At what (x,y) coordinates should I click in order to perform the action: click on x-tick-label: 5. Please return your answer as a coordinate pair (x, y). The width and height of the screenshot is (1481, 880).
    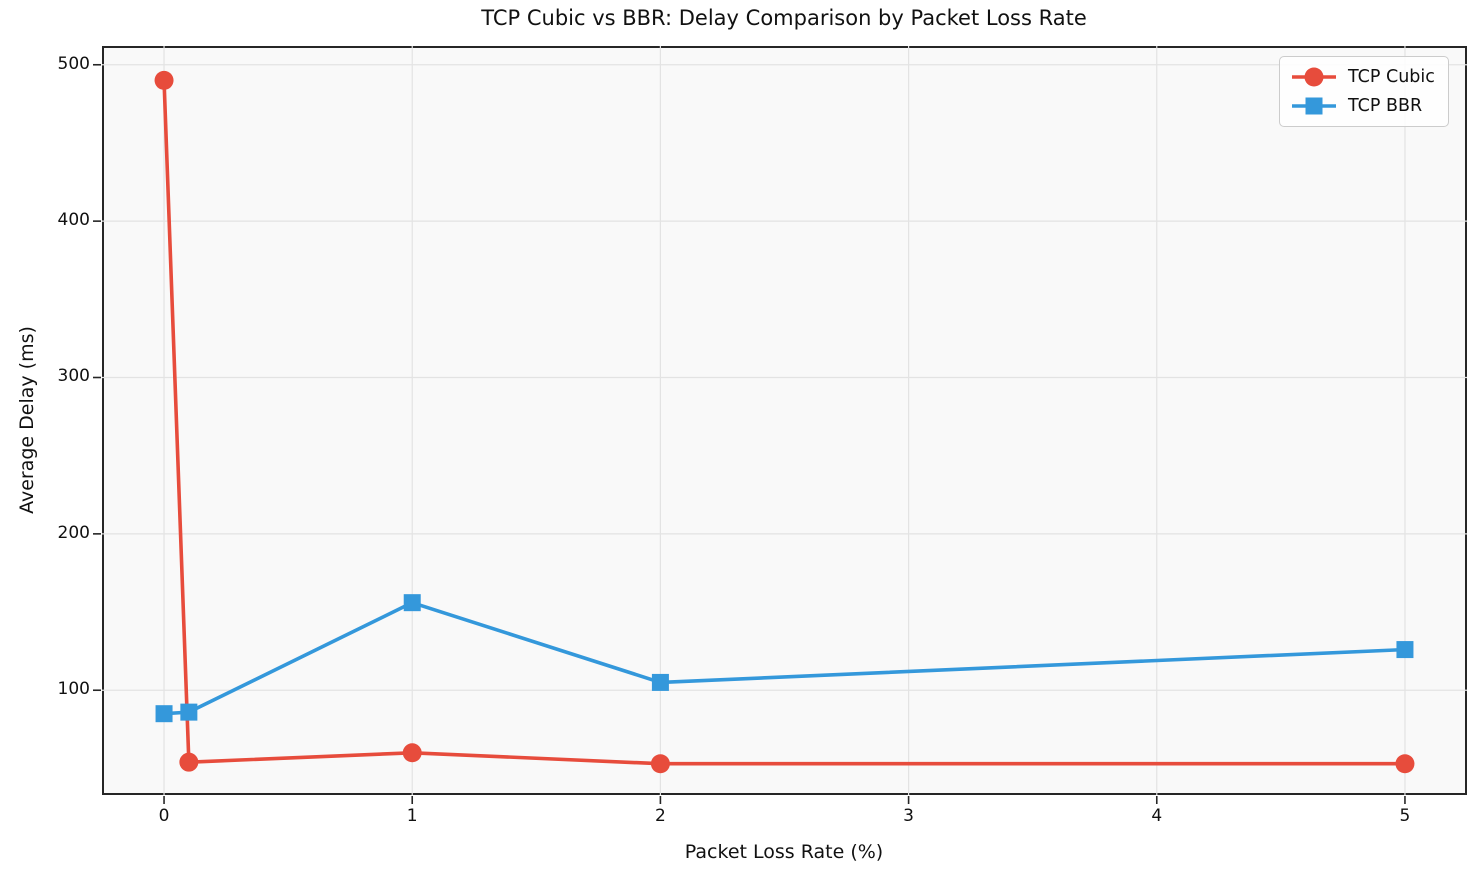
    Looking at the image, I should click on (1405, 816).